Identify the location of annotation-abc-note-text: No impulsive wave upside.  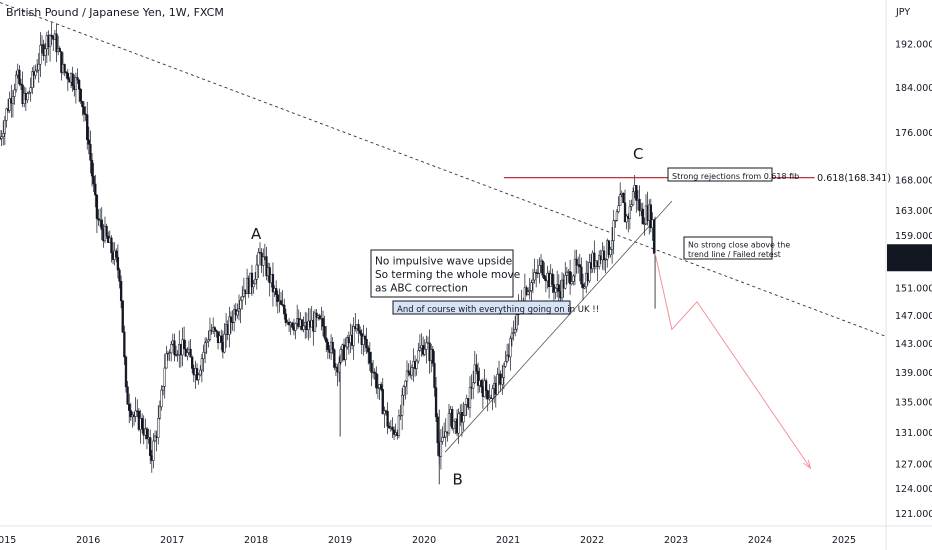
(443, 262).